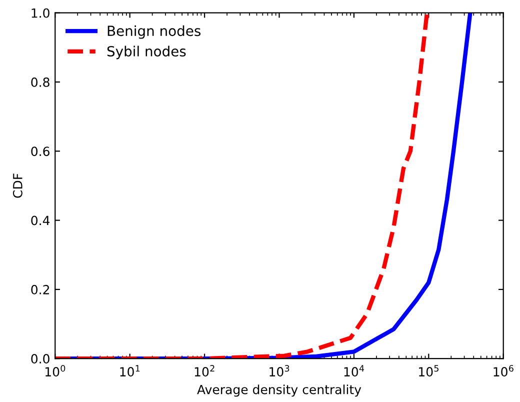 The height and width of the screenshot is (402, 520). Describe the element at coordinates (55, 370) in the screenshot. I see `x-tick-label: 10$^{0}$` at that location.